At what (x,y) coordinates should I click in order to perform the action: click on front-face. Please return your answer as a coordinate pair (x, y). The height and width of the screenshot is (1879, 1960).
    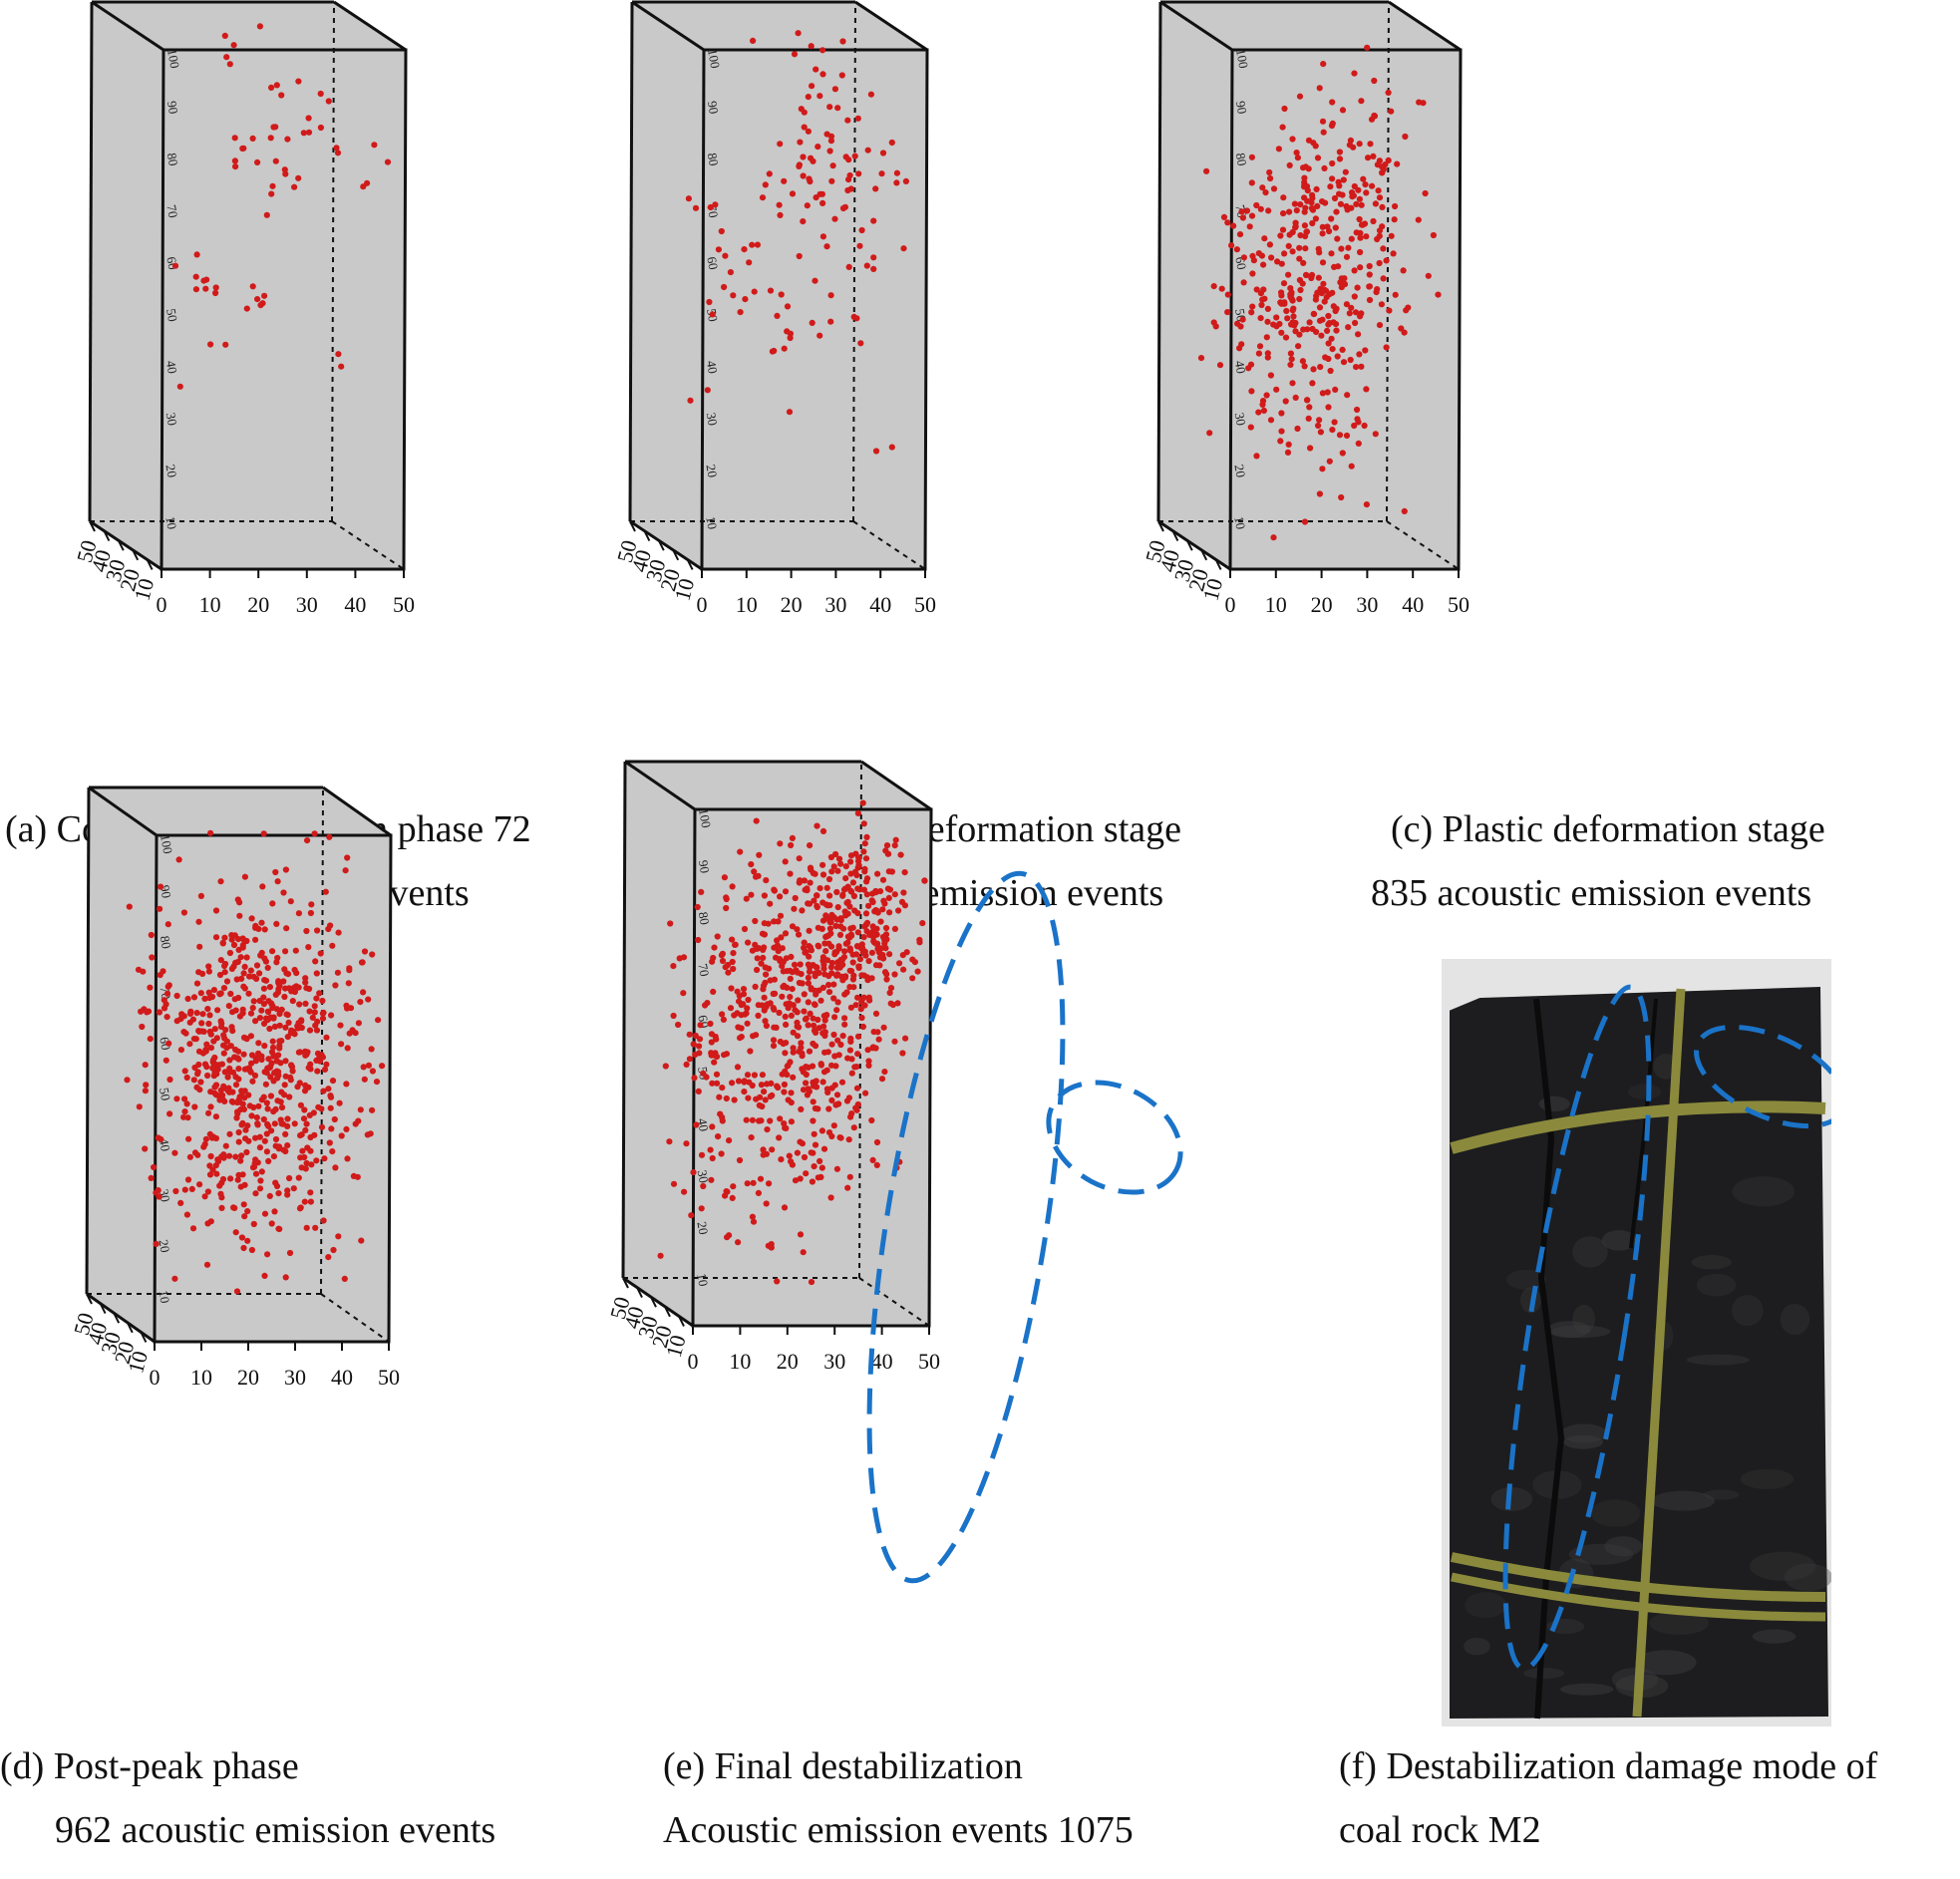
    Looking at the image, I should click on (814, 310).